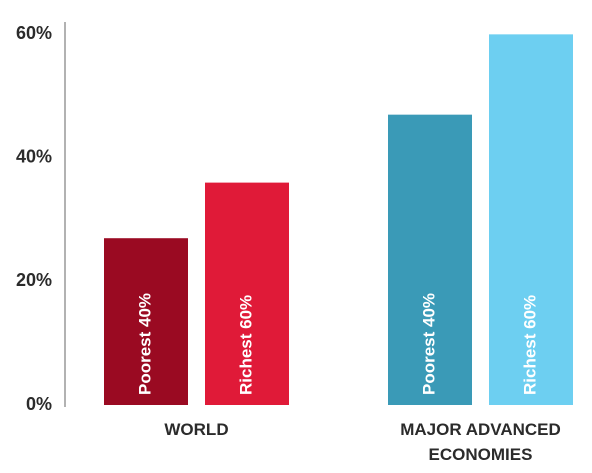  I want to click on x-tick-label: WORLD, so click(196, 429).